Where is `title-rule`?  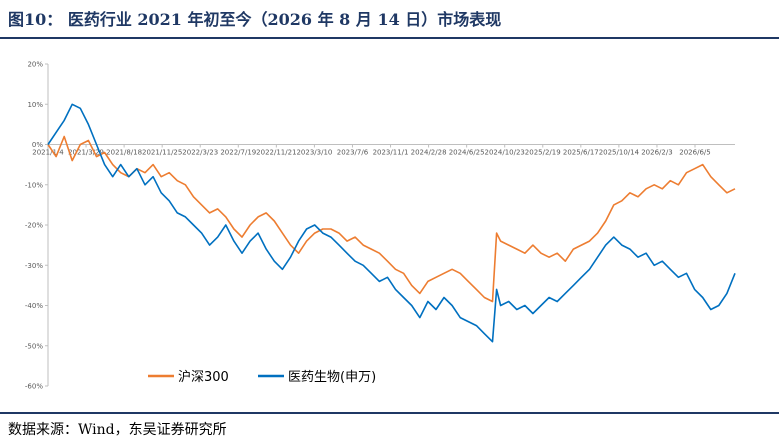
title-rule is located at coordinates (389, 38).